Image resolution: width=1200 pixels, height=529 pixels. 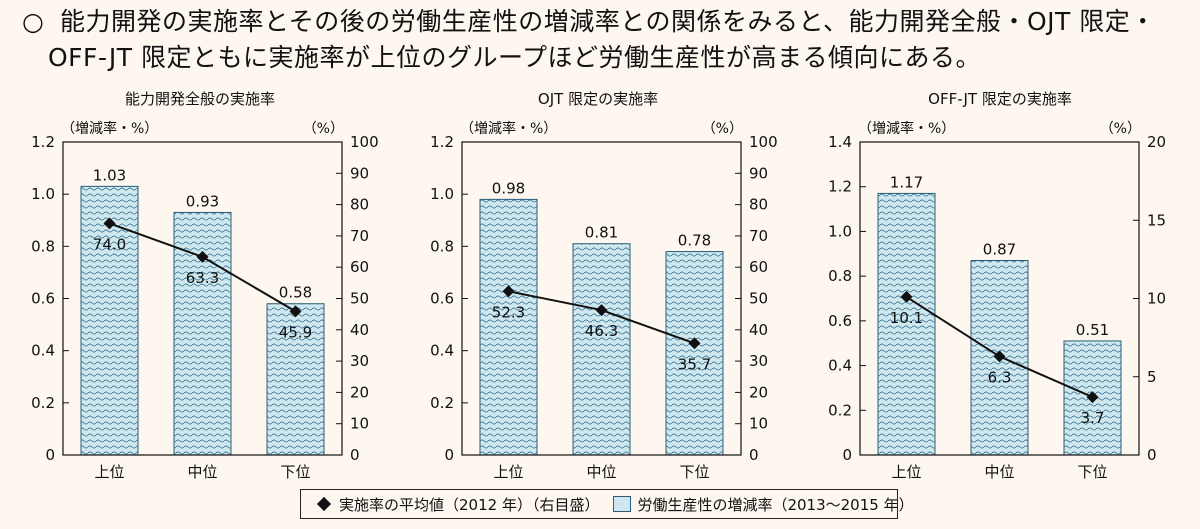 I want to click on bar-value-label: 0.98, so click(x=508, y=188).